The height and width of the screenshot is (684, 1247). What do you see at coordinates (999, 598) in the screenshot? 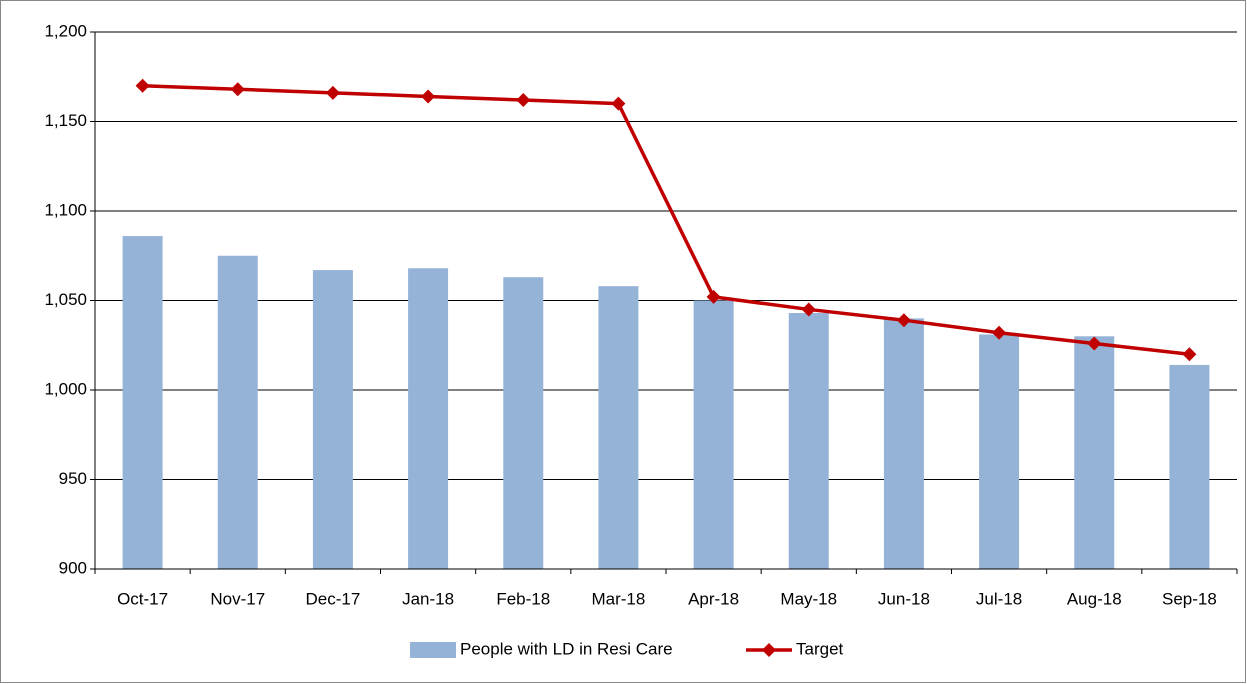
I see `x-tick-label: Jul-18` at bounding box center [999, 598].